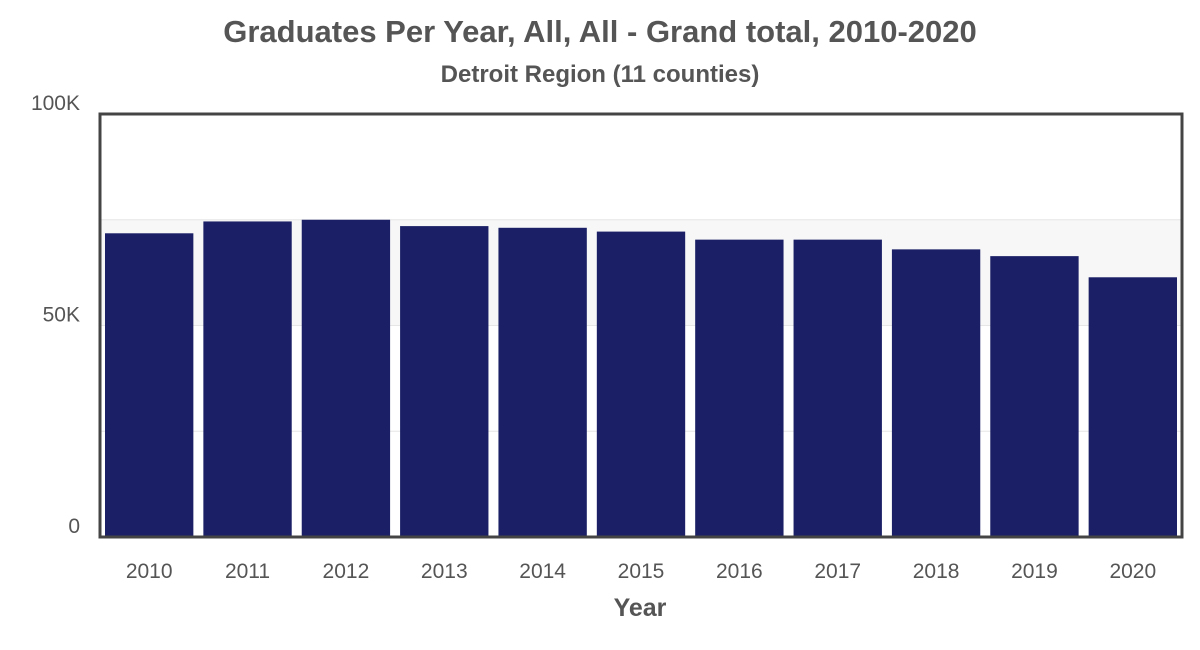  What do you see at coordinates (1034, 571) in the screenshot?
I see `x-tick-label: 2019` at bounding box center [1034, 571].